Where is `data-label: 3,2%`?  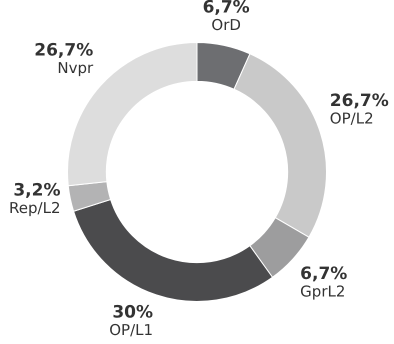 data-label: 3,2% is located at coordinates (36, 190).